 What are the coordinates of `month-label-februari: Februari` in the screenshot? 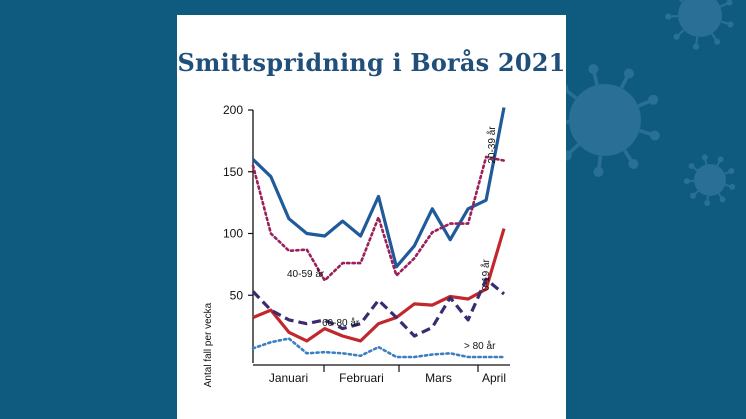 It's located at (361, 378).